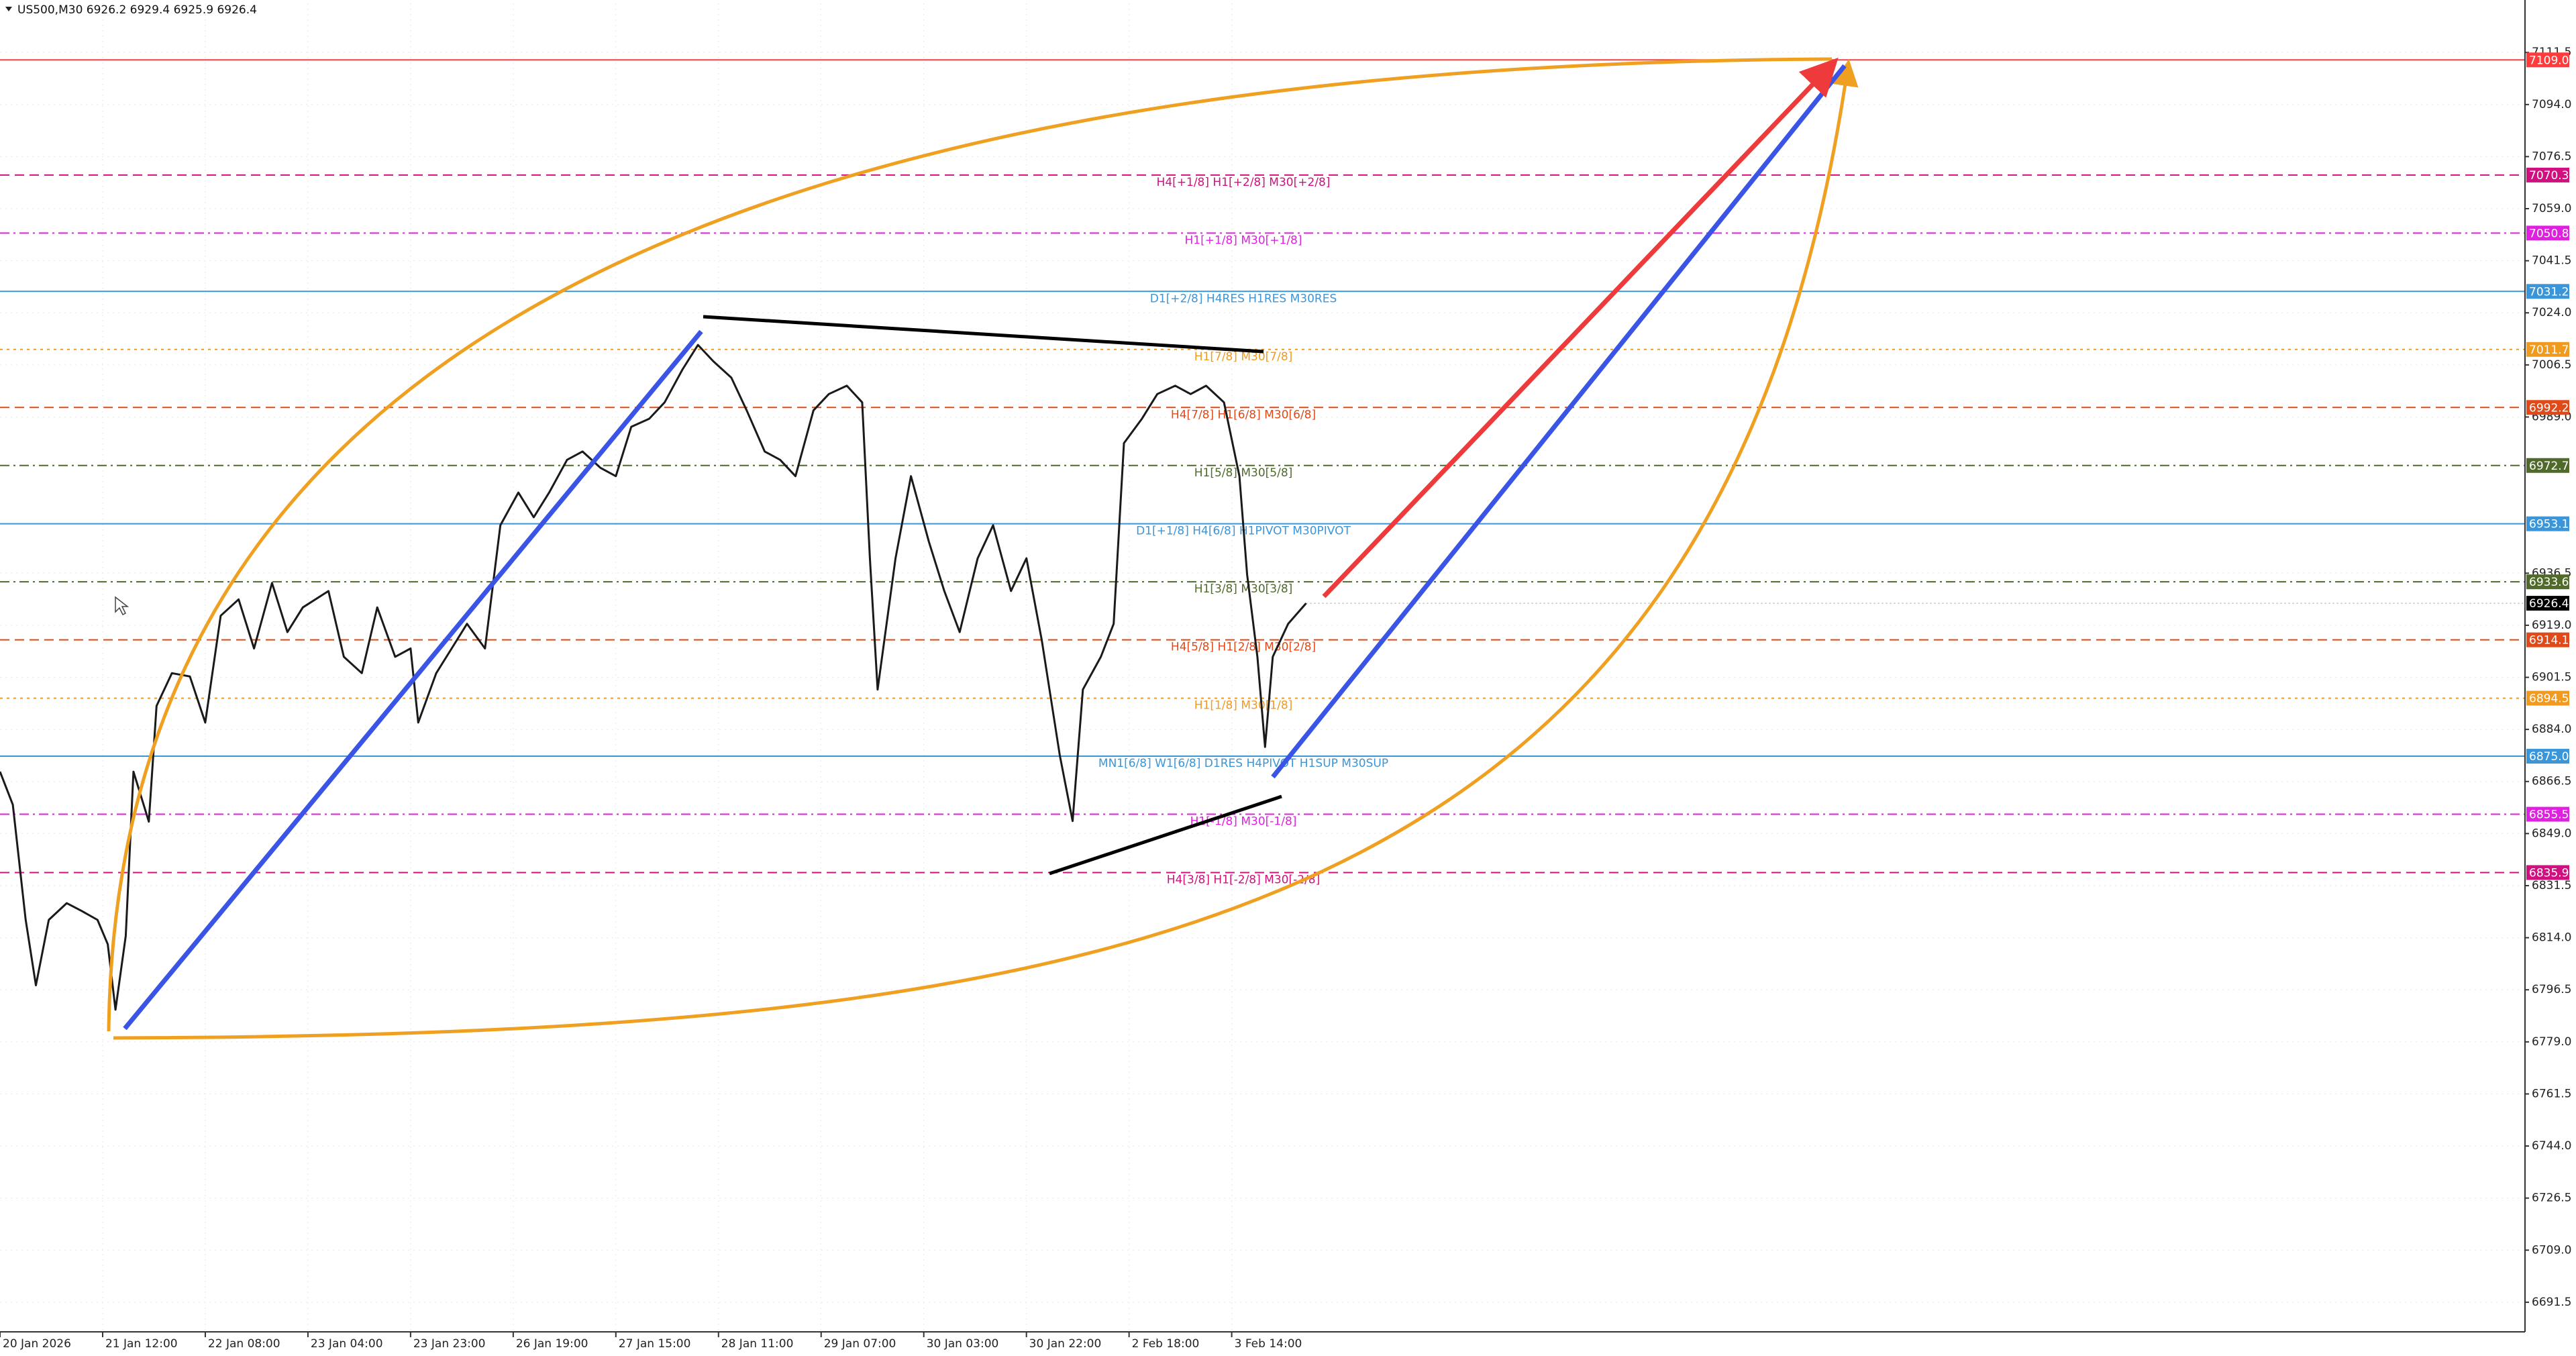 This screenshot has width=2576, height=1356. I want to click on y-tick-label: 6796.5, so click(2551, 989).